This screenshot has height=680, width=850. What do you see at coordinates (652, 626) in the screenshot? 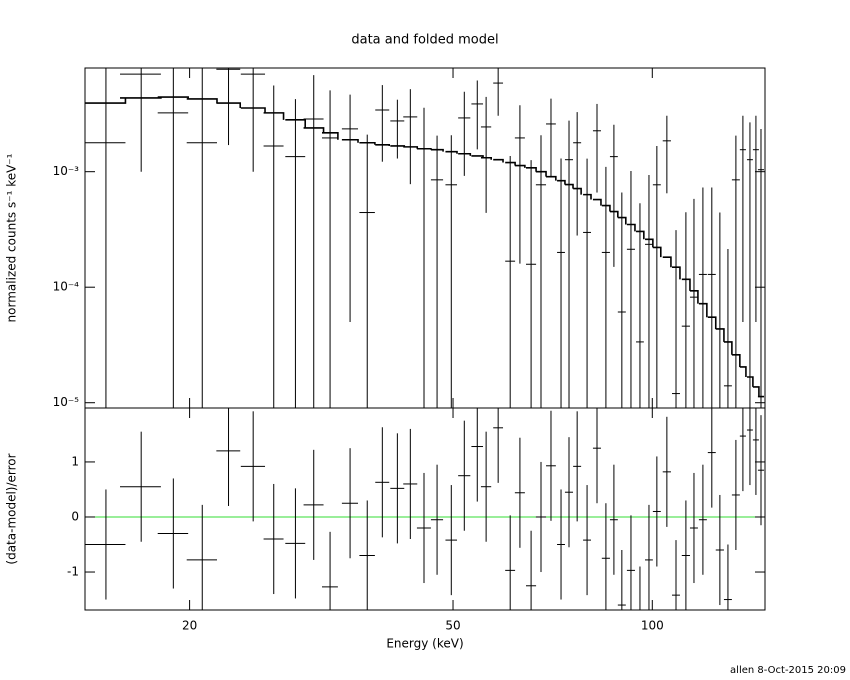
I see `x-tick-label: 100` at bounding box center [652, 626].